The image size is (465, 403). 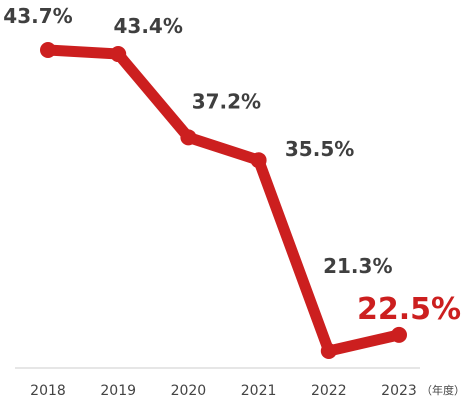 I want to click on data-point-2018, so click(x=48, y=50).